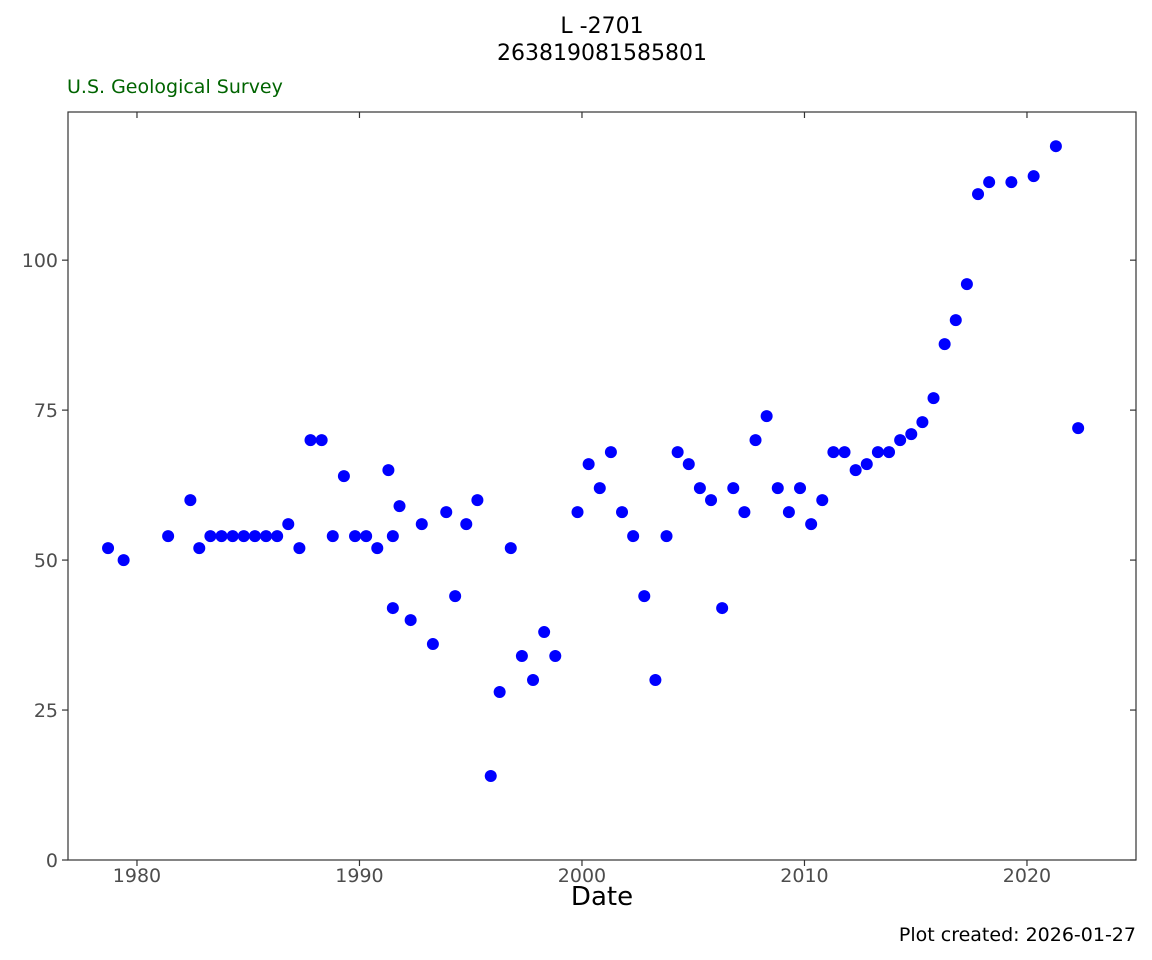 This screenshot has width=1152, height=960. What do you see at coordinates (46, 561) in the screenshot?
I see `y-tick-label: 50` at bounding box center [46, 561].